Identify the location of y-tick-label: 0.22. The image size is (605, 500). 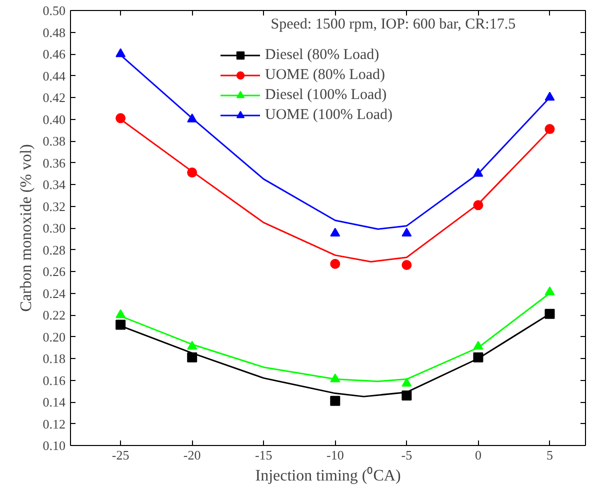
(54, 315).